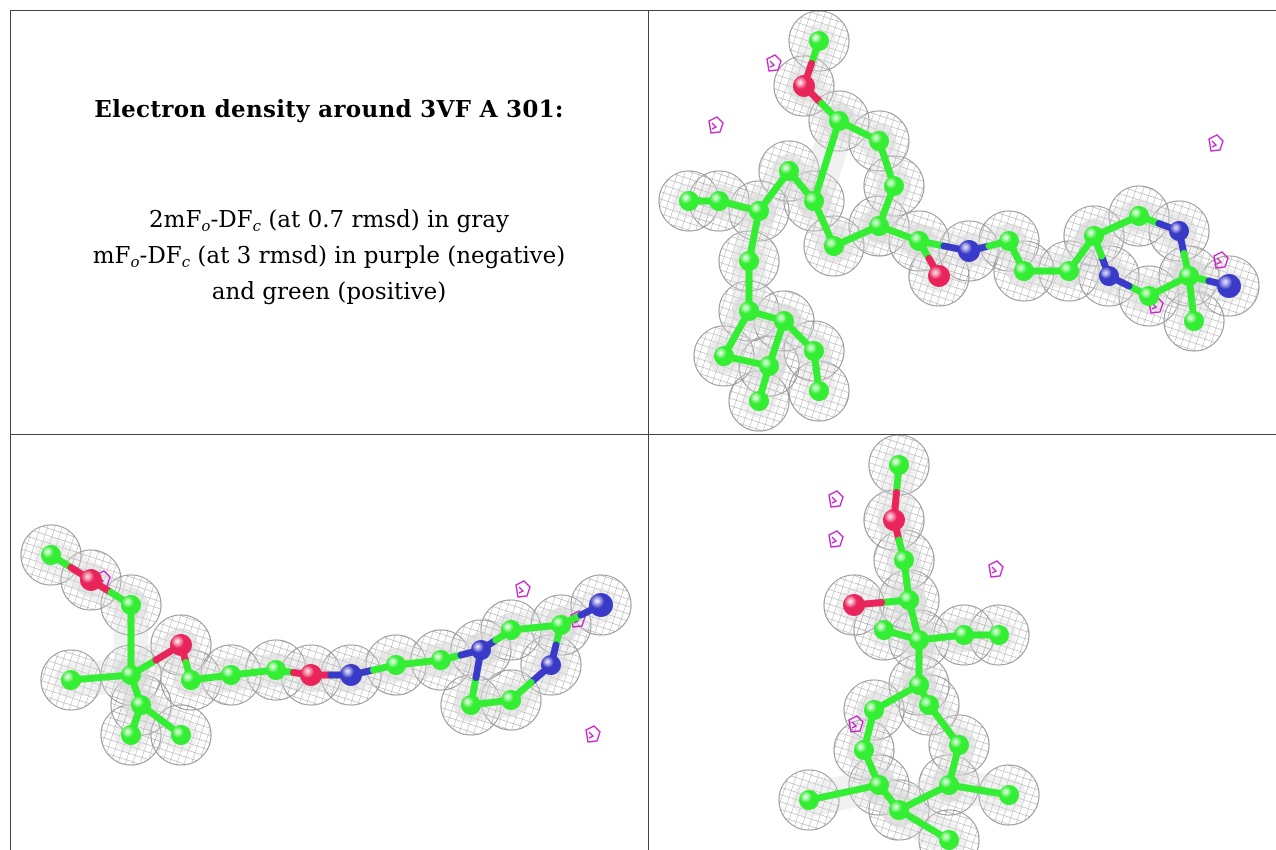 This screenshot has height=850, width=1276. What do you see at coordinates (643, 434) in the screenshot?
I see `border-center` at bounding box center [643, 434].